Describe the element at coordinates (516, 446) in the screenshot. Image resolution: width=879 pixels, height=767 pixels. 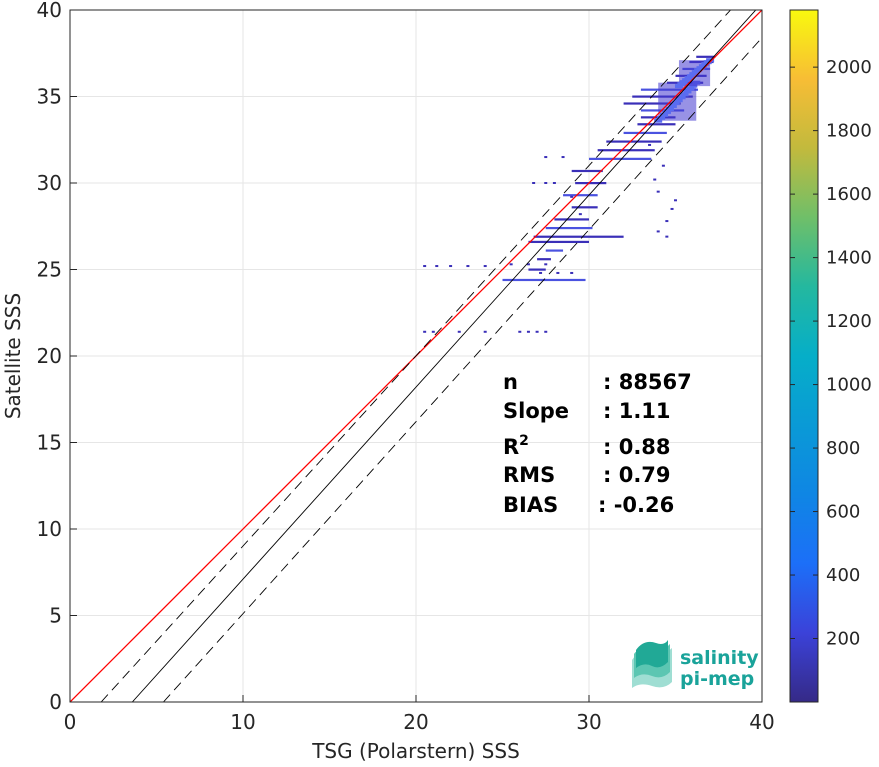
I see `stat-label: R2` at that location.